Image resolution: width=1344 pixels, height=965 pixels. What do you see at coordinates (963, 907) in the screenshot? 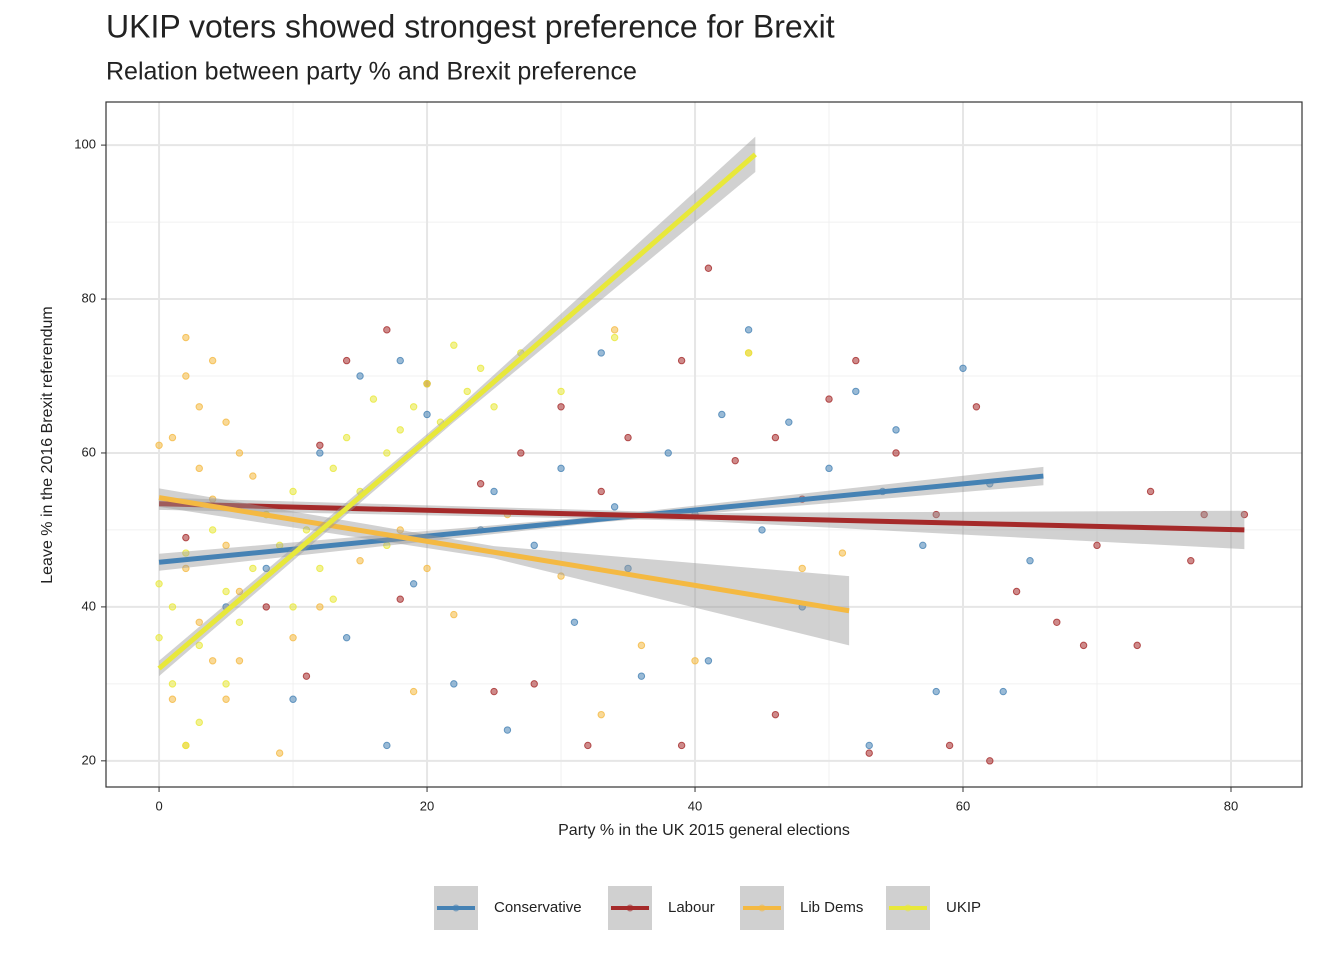
I see `legend-label: UKIP` at bounding box center [963, 907].